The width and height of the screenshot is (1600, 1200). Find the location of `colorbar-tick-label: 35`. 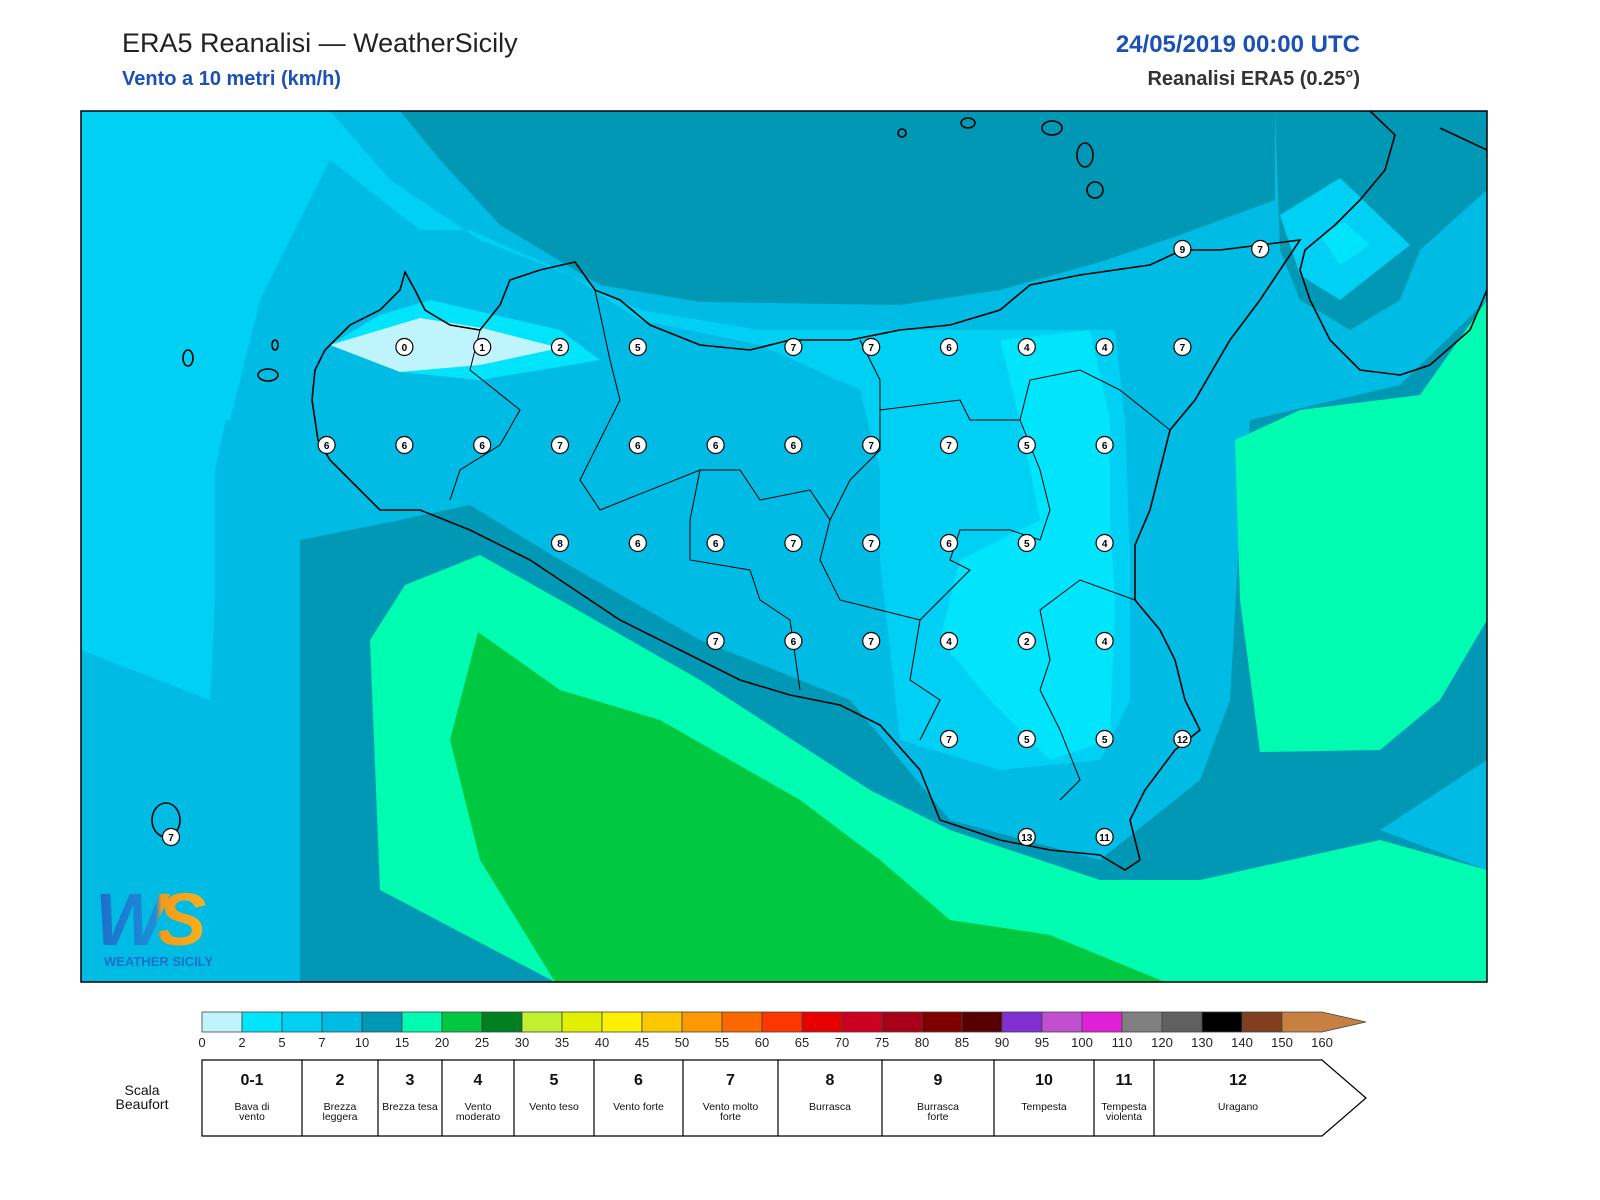

colorbar-tick-label: 35 is located at coordinates (562, 1042).